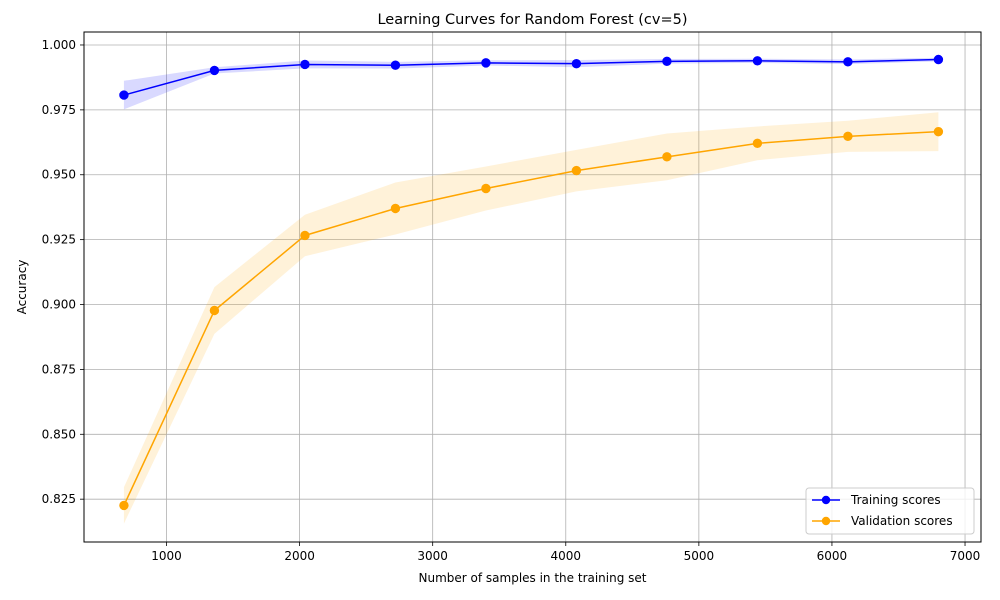 The width and height of the screenshot is (1000, 600). Describe the element at coordinates (59, 434) in the screenshot. I see `y-tick-label: 0.850` at that location.